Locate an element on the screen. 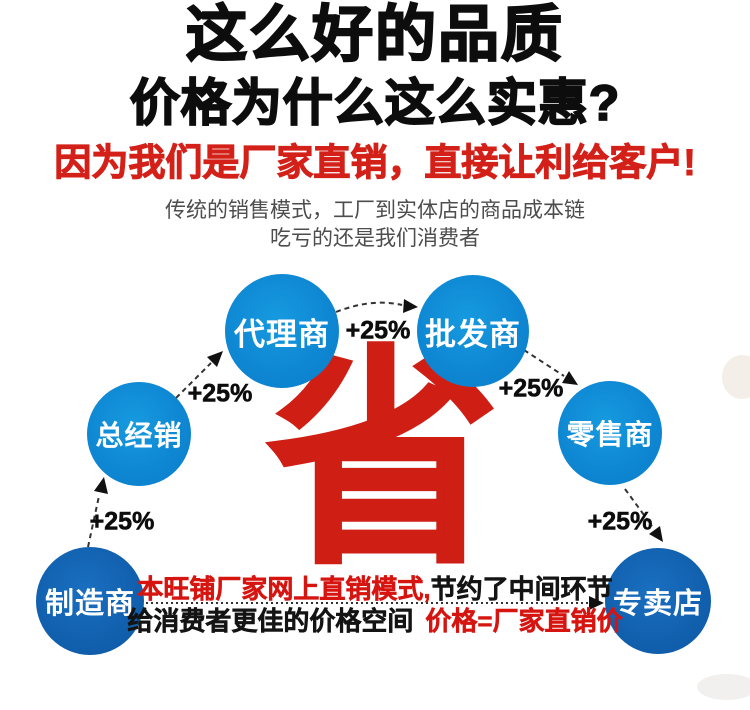  node-manufacturer: 制造商 is located at coordinates (90, 601).